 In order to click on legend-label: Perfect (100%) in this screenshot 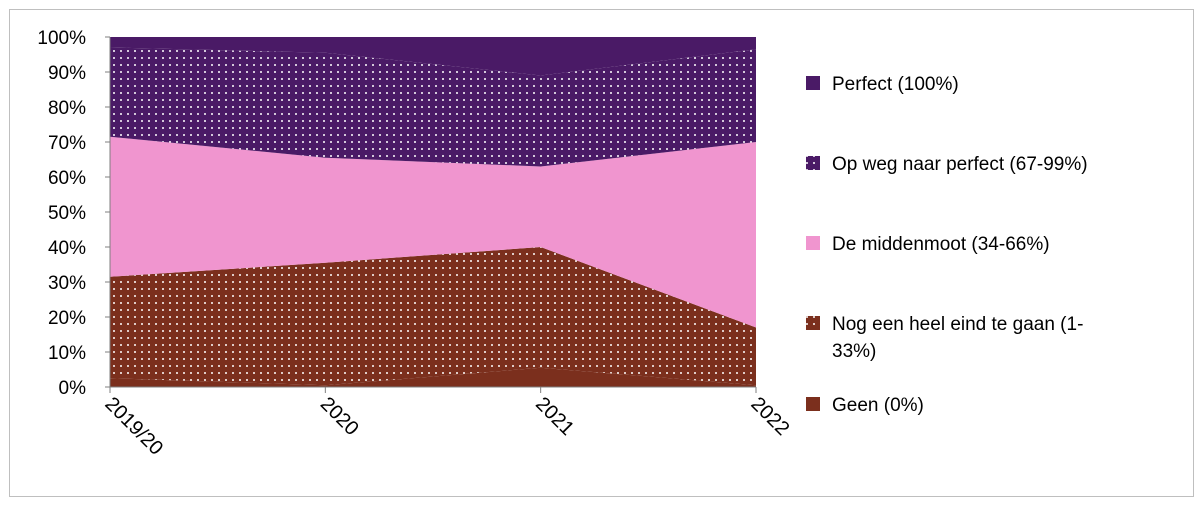, I will do `click(895, 84)`.